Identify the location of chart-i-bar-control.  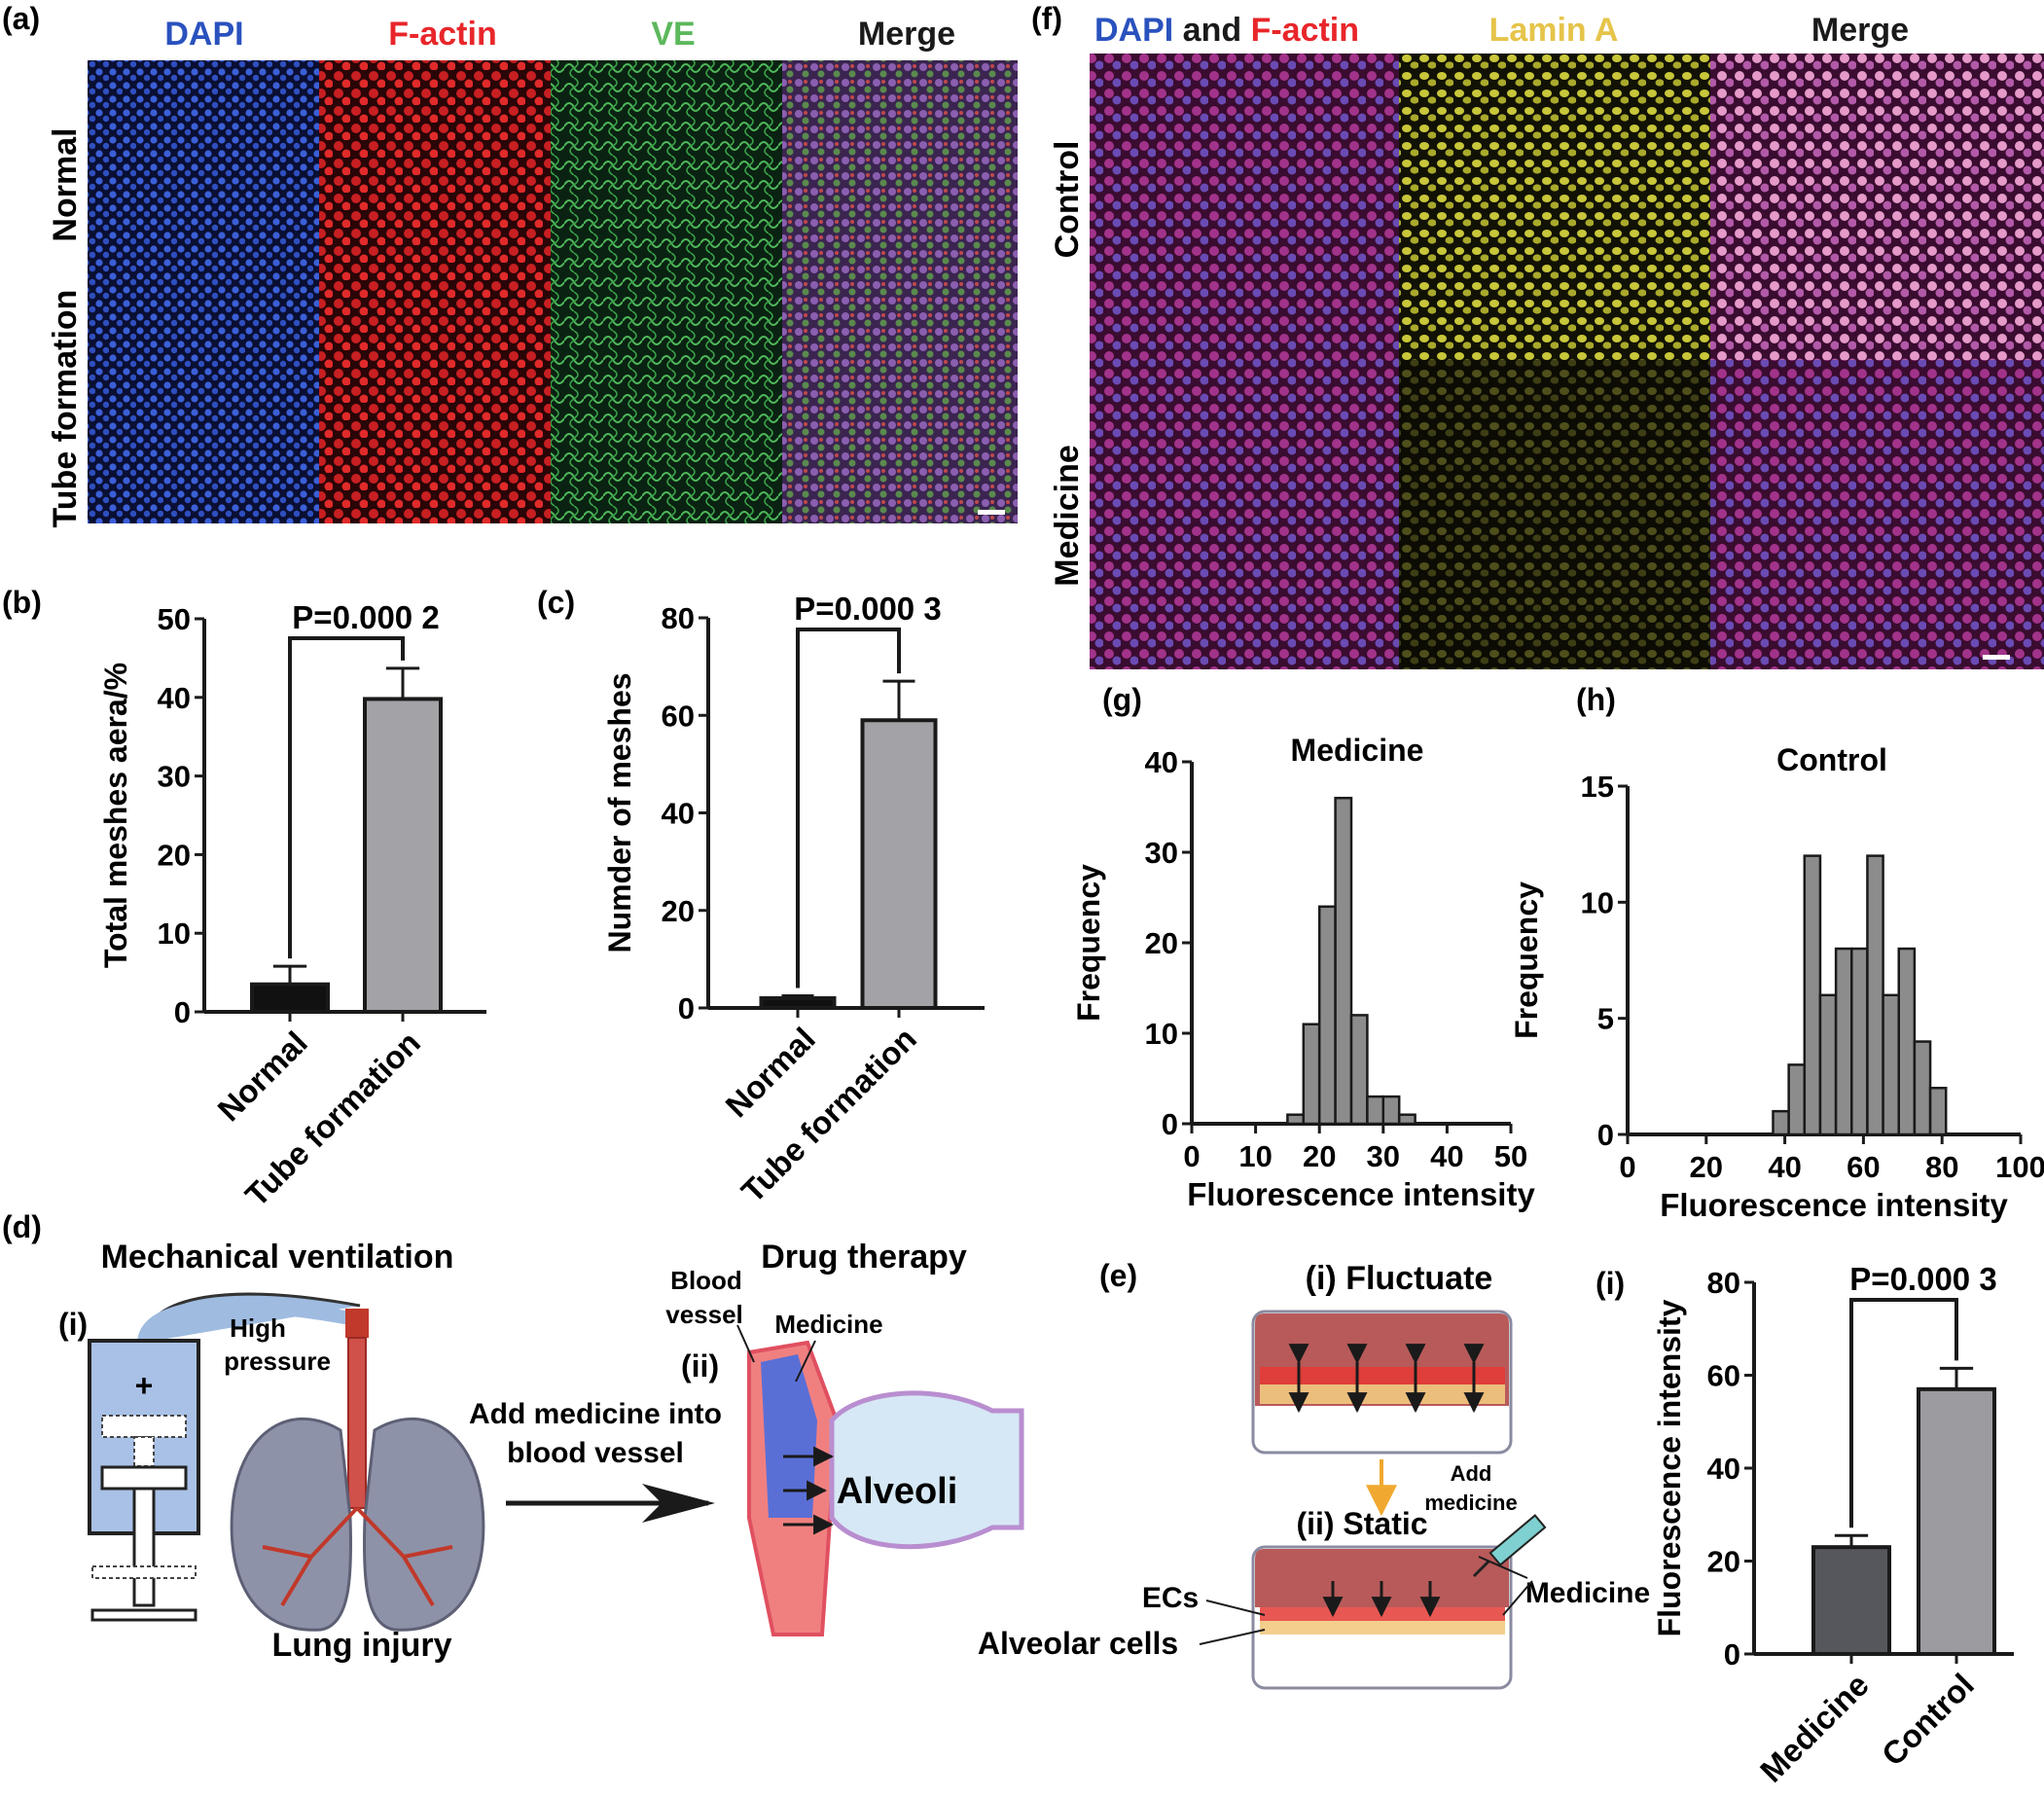
(1957, 1521).